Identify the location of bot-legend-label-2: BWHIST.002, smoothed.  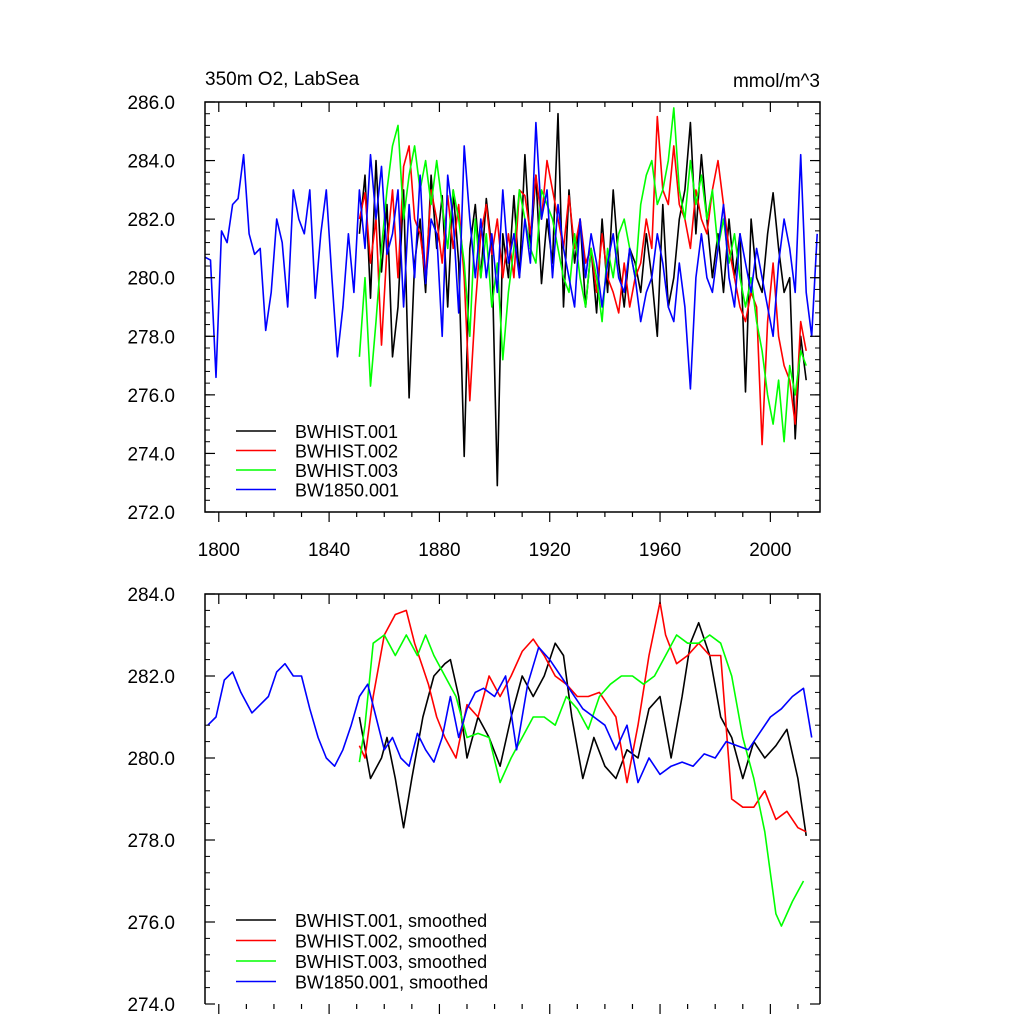
(391, 942).